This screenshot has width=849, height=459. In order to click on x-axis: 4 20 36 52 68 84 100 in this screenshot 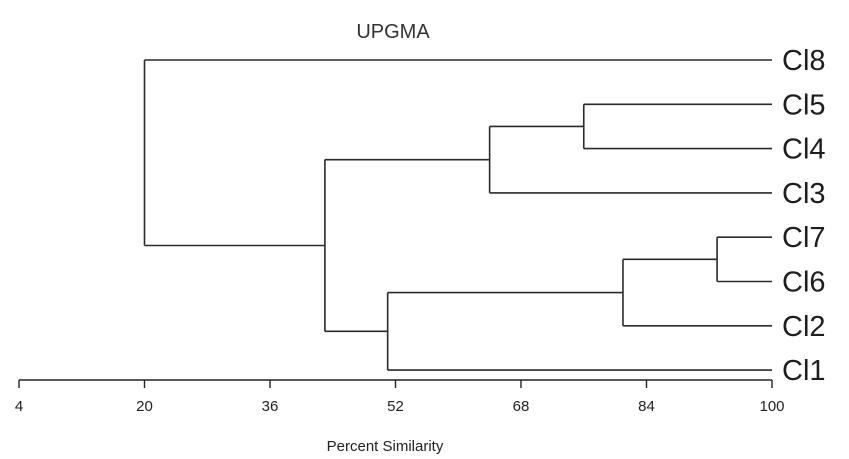, I will do `click(400, 397)`.